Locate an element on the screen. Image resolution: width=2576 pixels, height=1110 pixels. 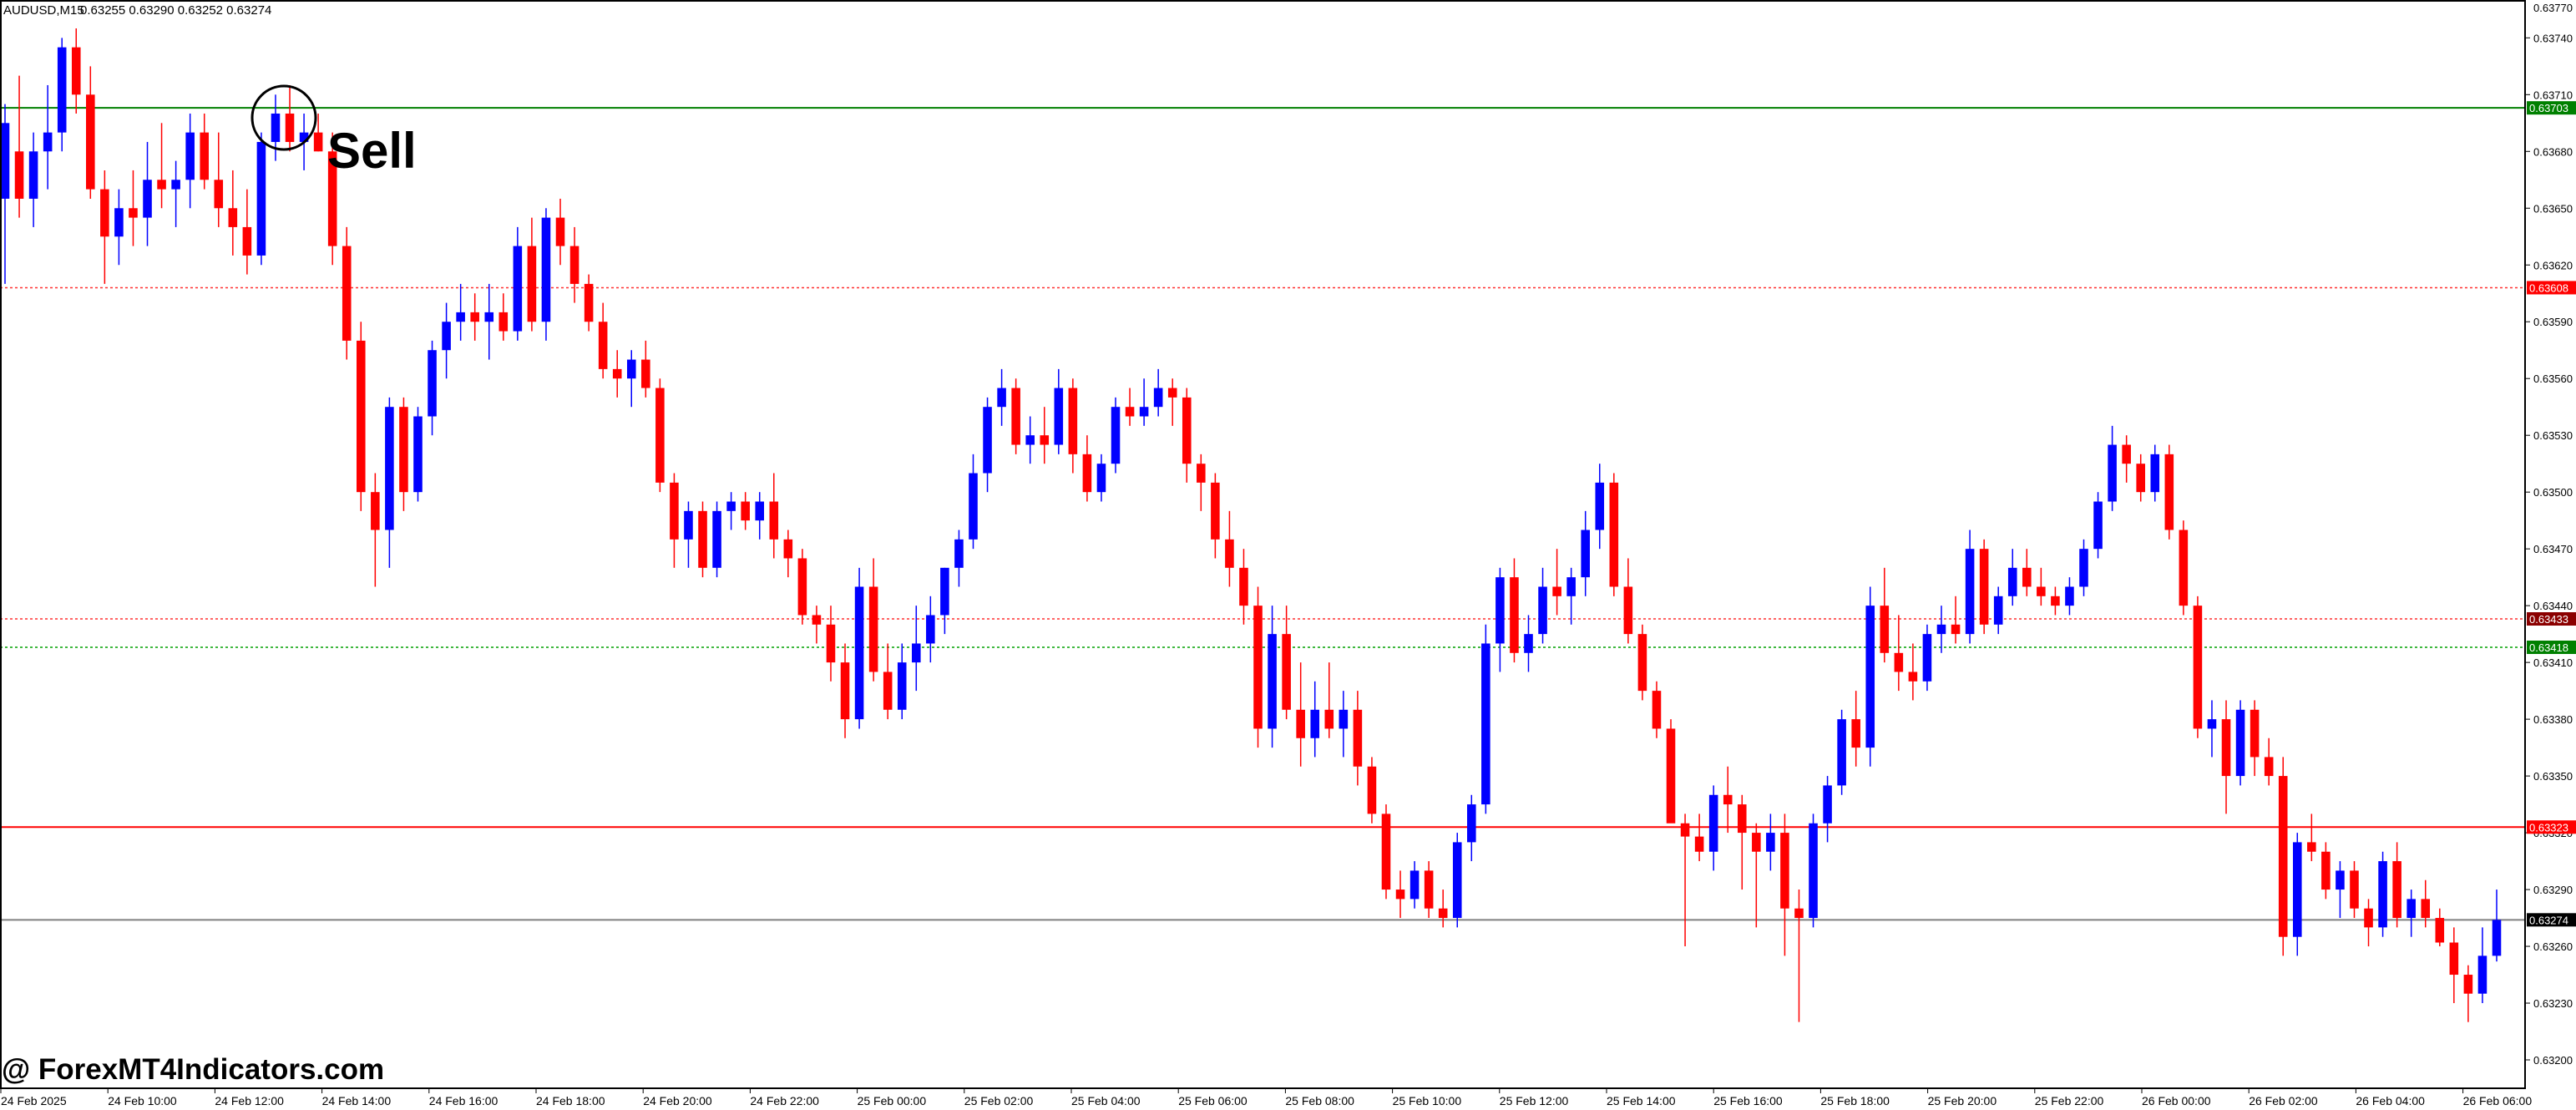
time-tick-label: 24 Feb 14:00 is located at coordinates (357, 1100).